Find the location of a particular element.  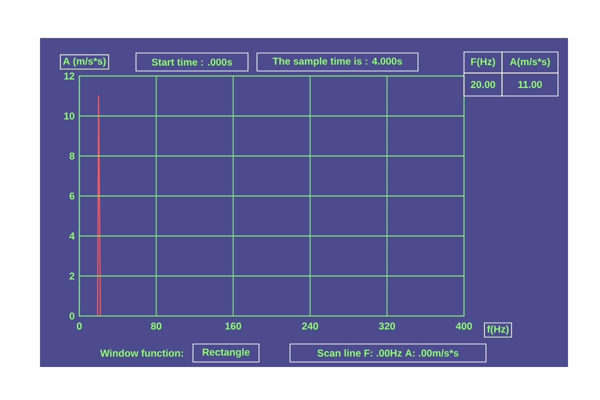

y-tick-label: 2 is located at coordinates (72, 276).